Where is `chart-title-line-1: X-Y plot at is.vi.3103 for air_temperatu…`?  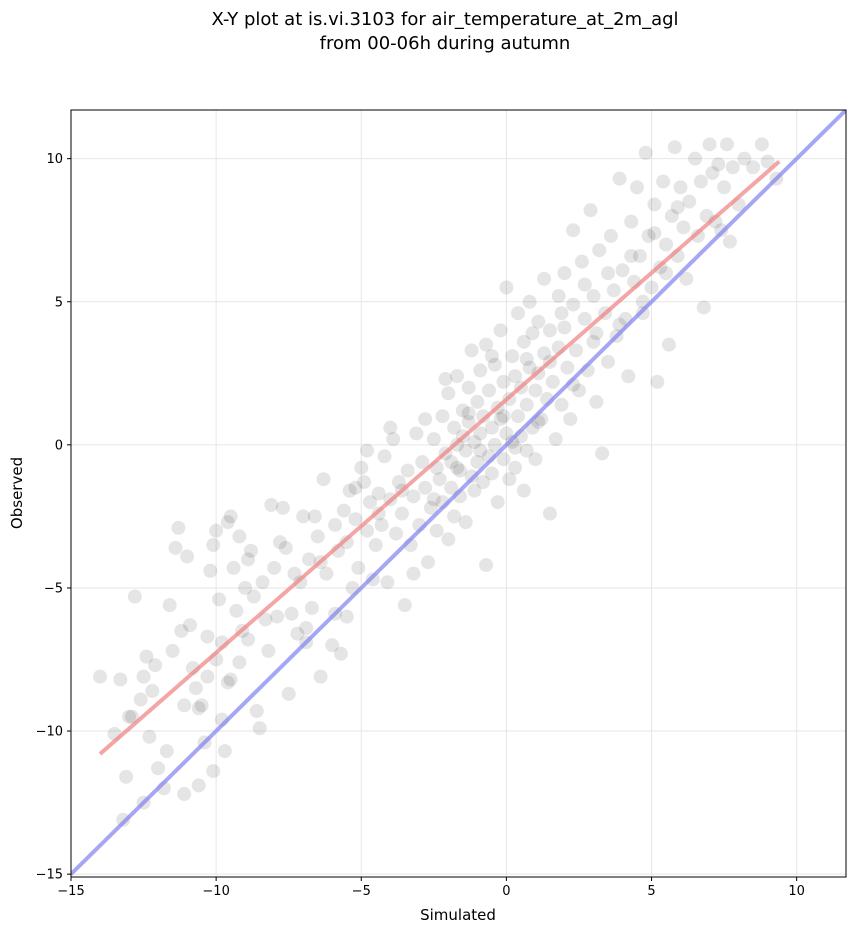
chart-title-line-1: X-Y plot at is.vi.3103 for air_temperatu… is located at coordinates (444, 19).